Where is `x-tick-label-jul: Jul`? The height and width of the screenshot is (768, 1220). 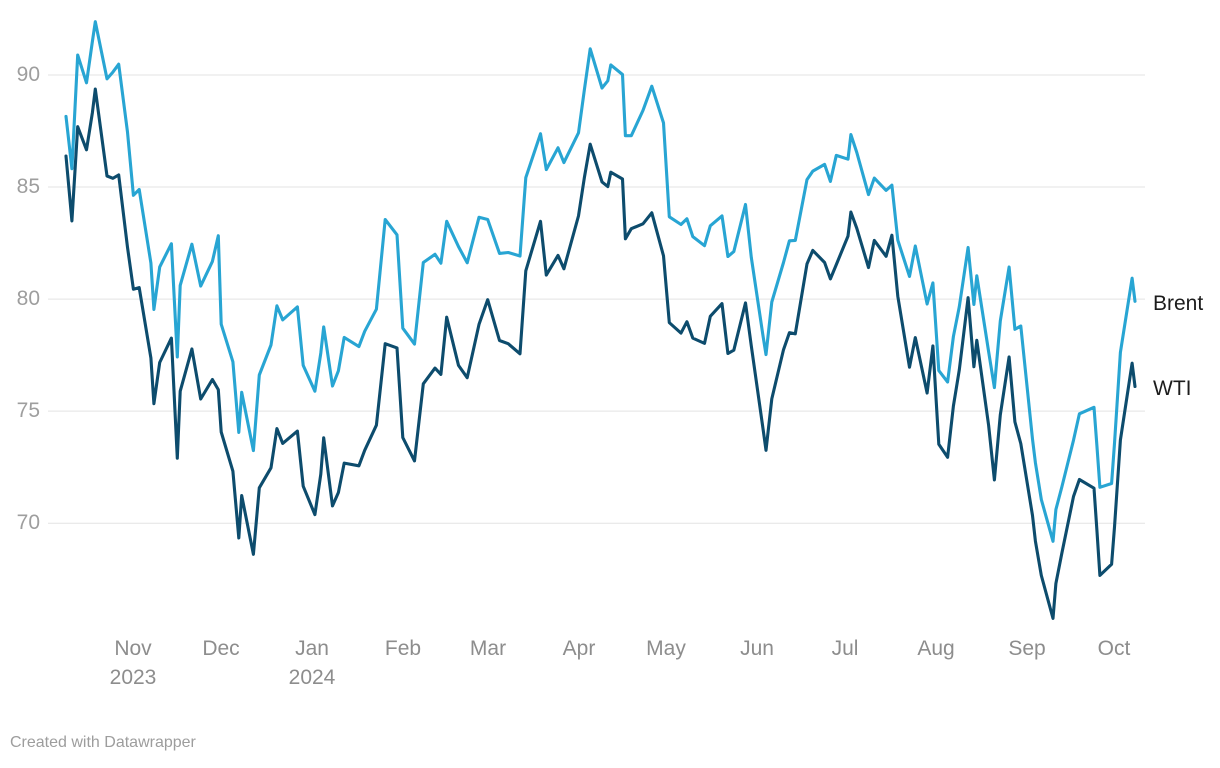 x-tick-label-jul: Jul is located at coordinates (845, 648).